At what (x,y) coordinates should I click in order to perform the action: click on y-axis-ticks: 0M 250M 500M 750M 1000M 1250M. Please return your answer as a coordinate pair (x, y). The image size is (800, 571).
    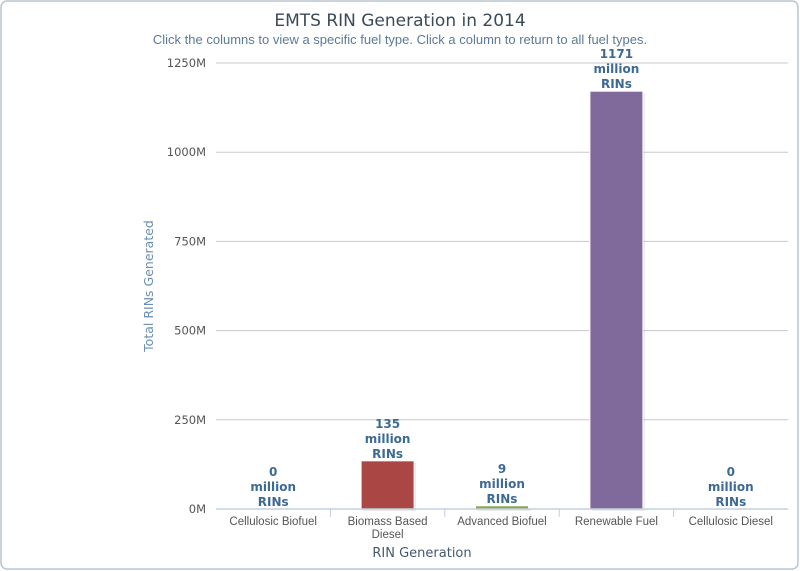
    Looking at the image, I should click on (186, 286).